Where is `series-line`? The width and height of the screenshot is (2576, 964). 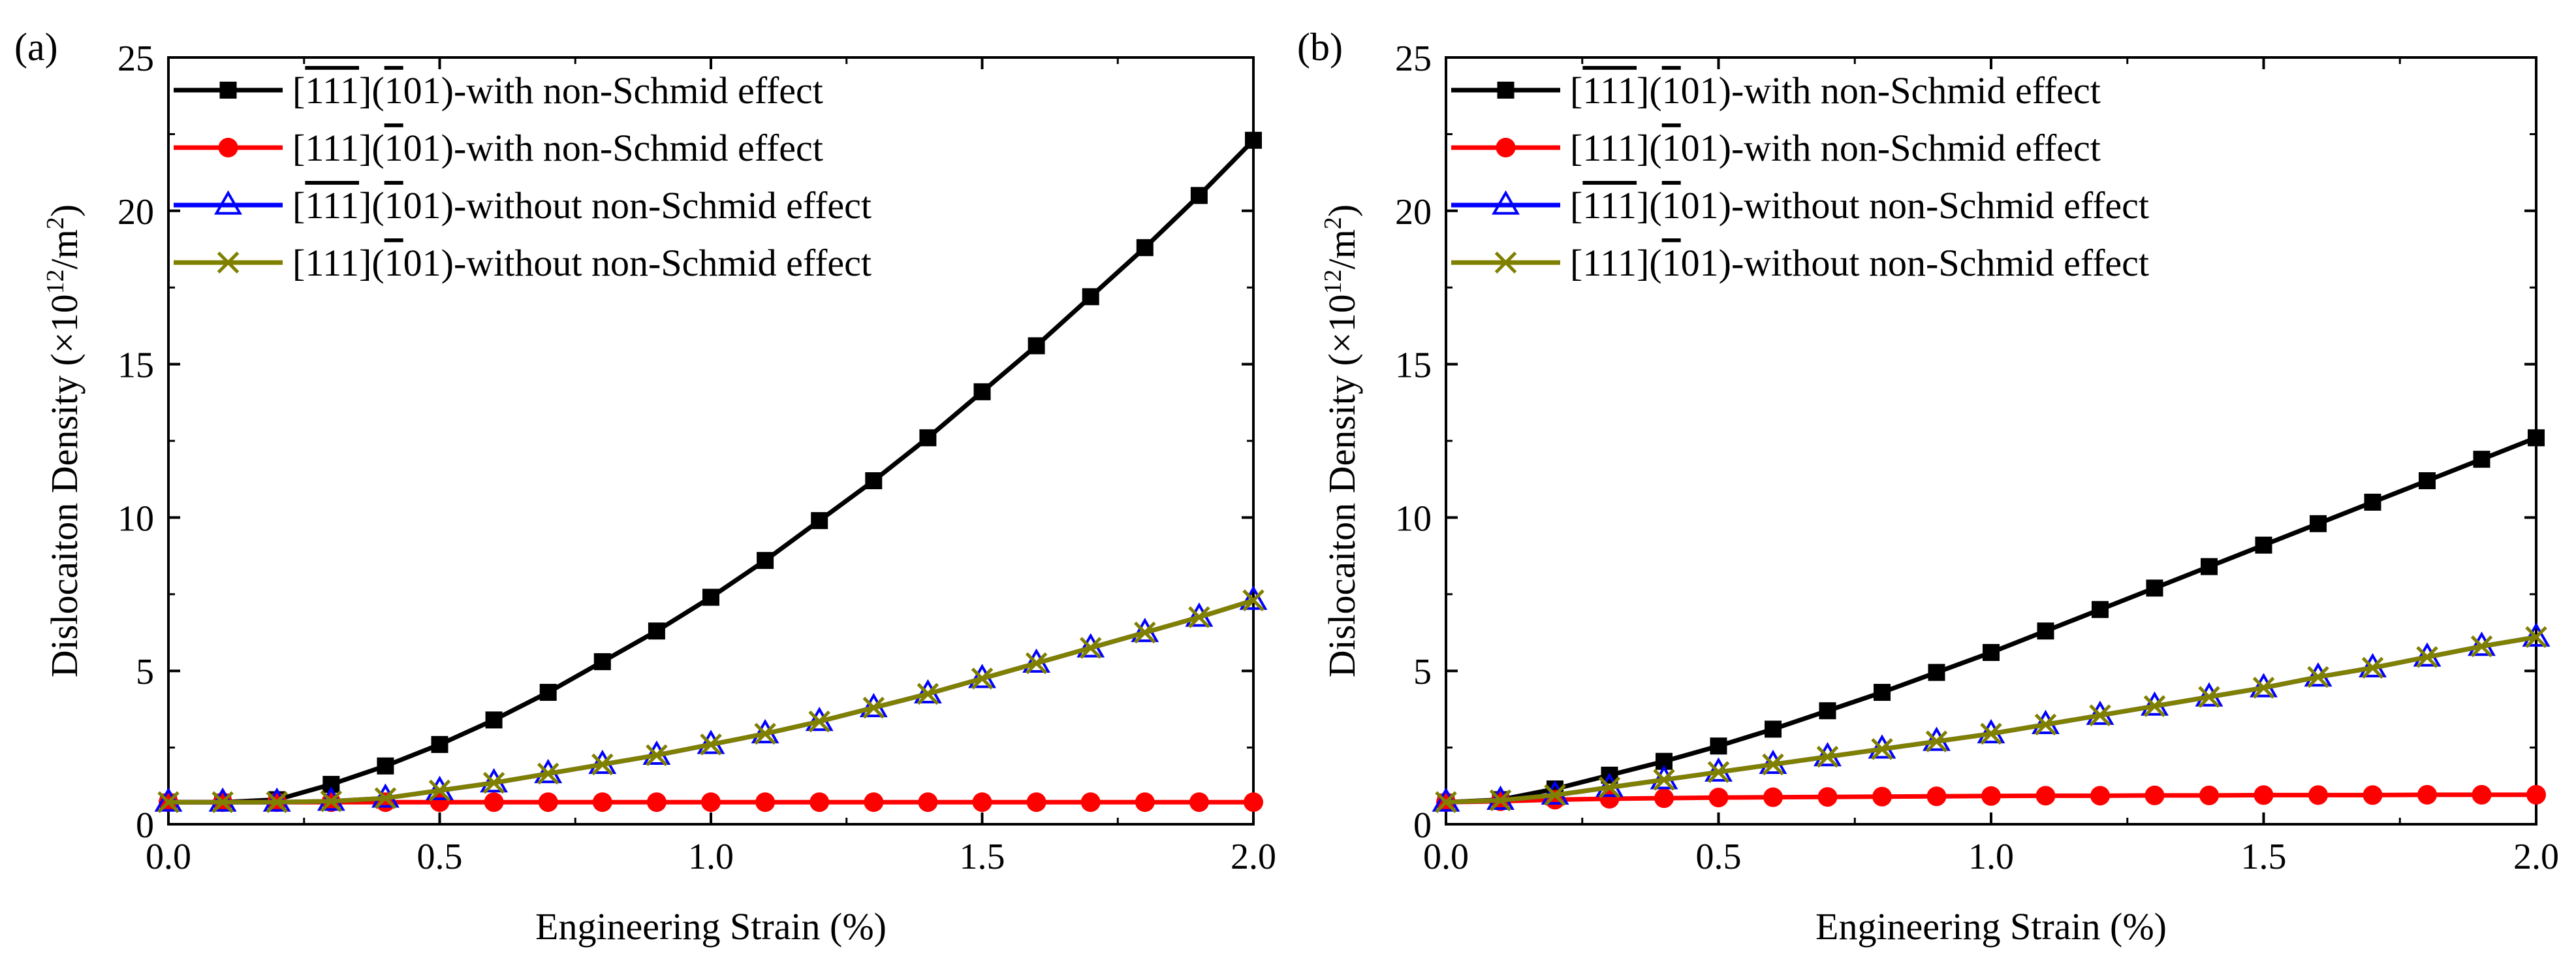
series-line is located at coordinates (711, 701).